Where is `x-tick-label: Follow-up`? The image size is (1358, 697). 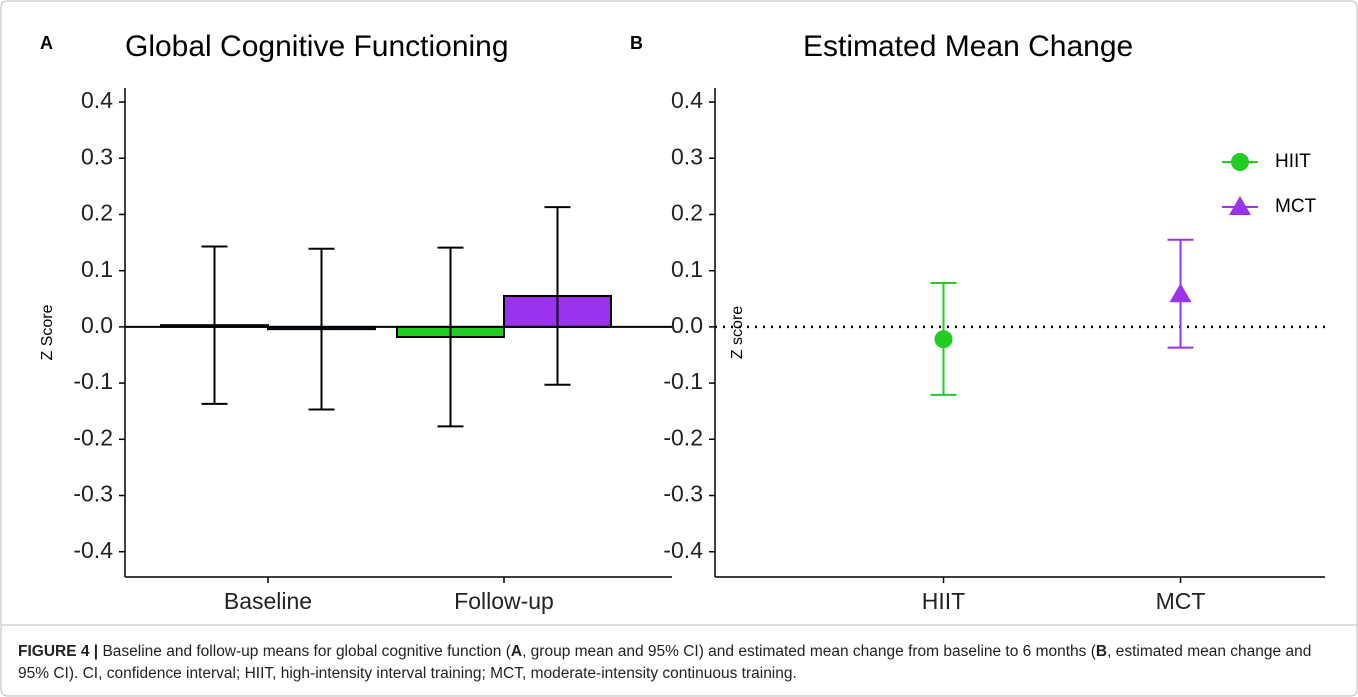
x-tick-label: Follow-up is located at coordinates (504, 601).